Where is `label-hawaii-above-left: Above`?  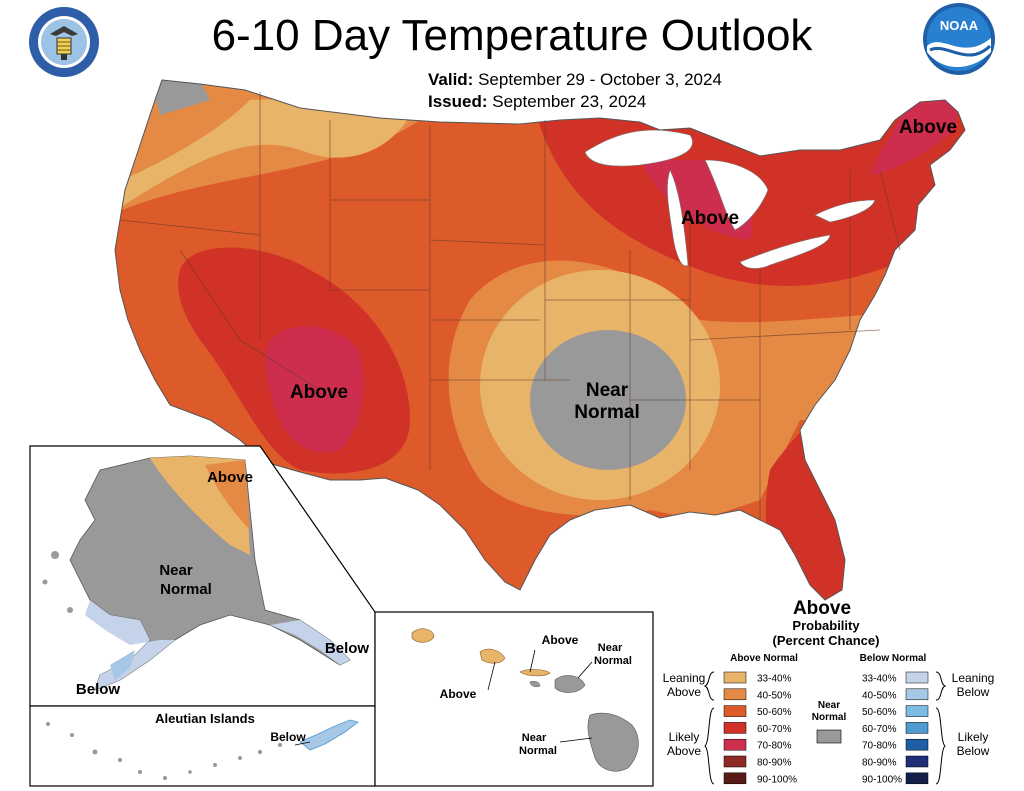 label-hawaii-above-left: Above is located at coordinates (458, 694).